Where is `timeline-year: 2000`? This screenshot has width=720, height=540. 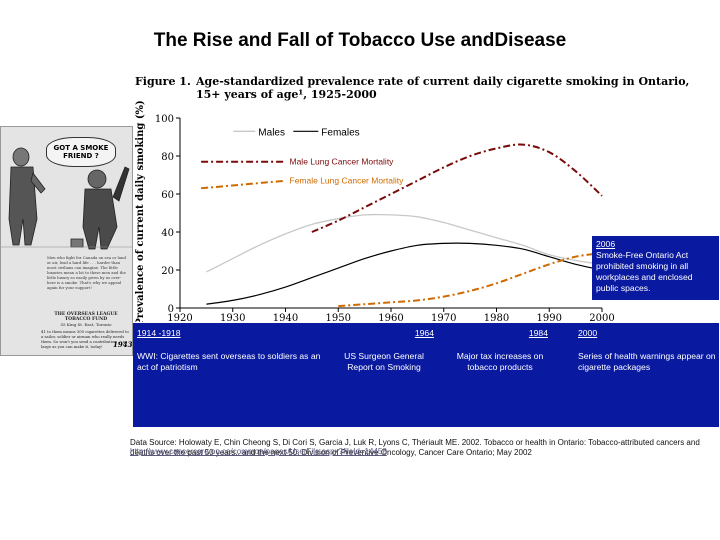 timeline-year: 2000 is located at coordinates (588, 333).